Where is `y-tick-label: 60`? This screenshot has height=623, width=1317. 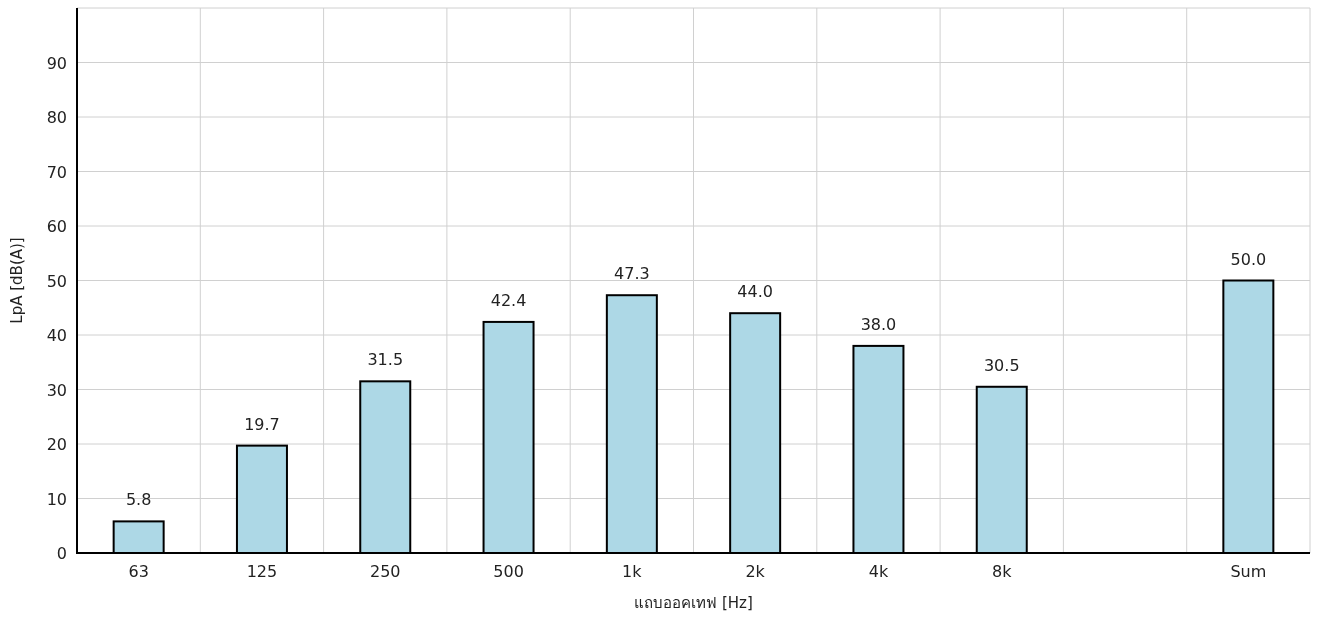 y-tick-label: 60 is located at coordinates (56, 226).